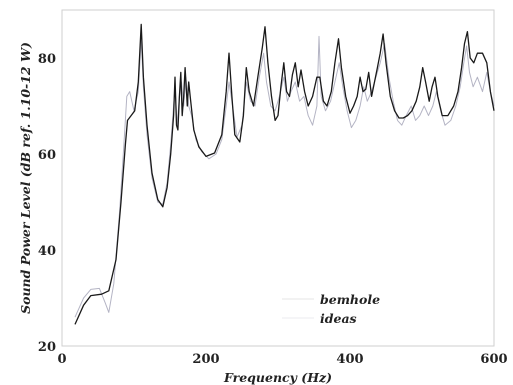  What do you see at coordinates (47, 251) in the screenshot?
I see `y-tick-label: 40` at bounding box center [47, 251].